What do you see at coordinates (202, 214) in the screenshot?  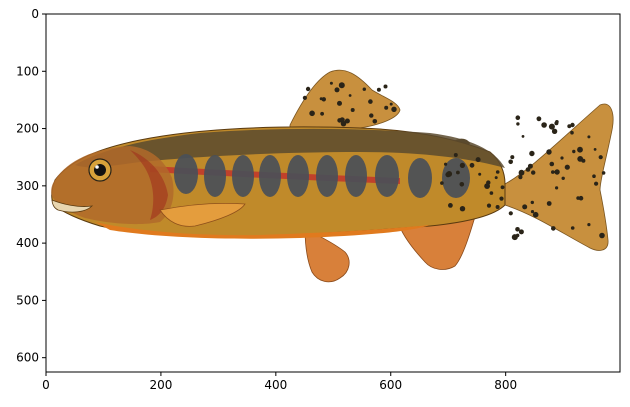 I see `pectoral-fin` at bounding box center [202, 214].